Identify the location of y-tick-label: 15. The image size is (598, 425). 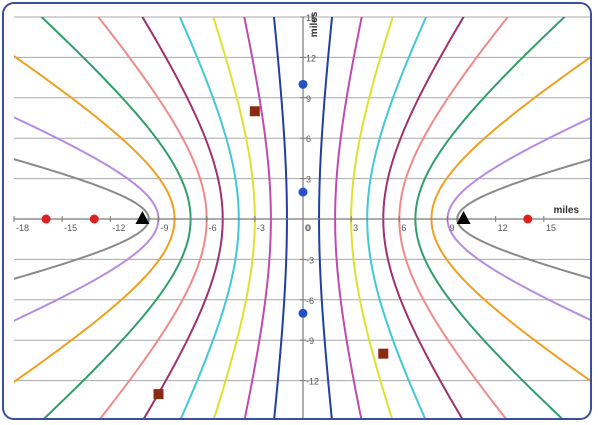
(311, 18).